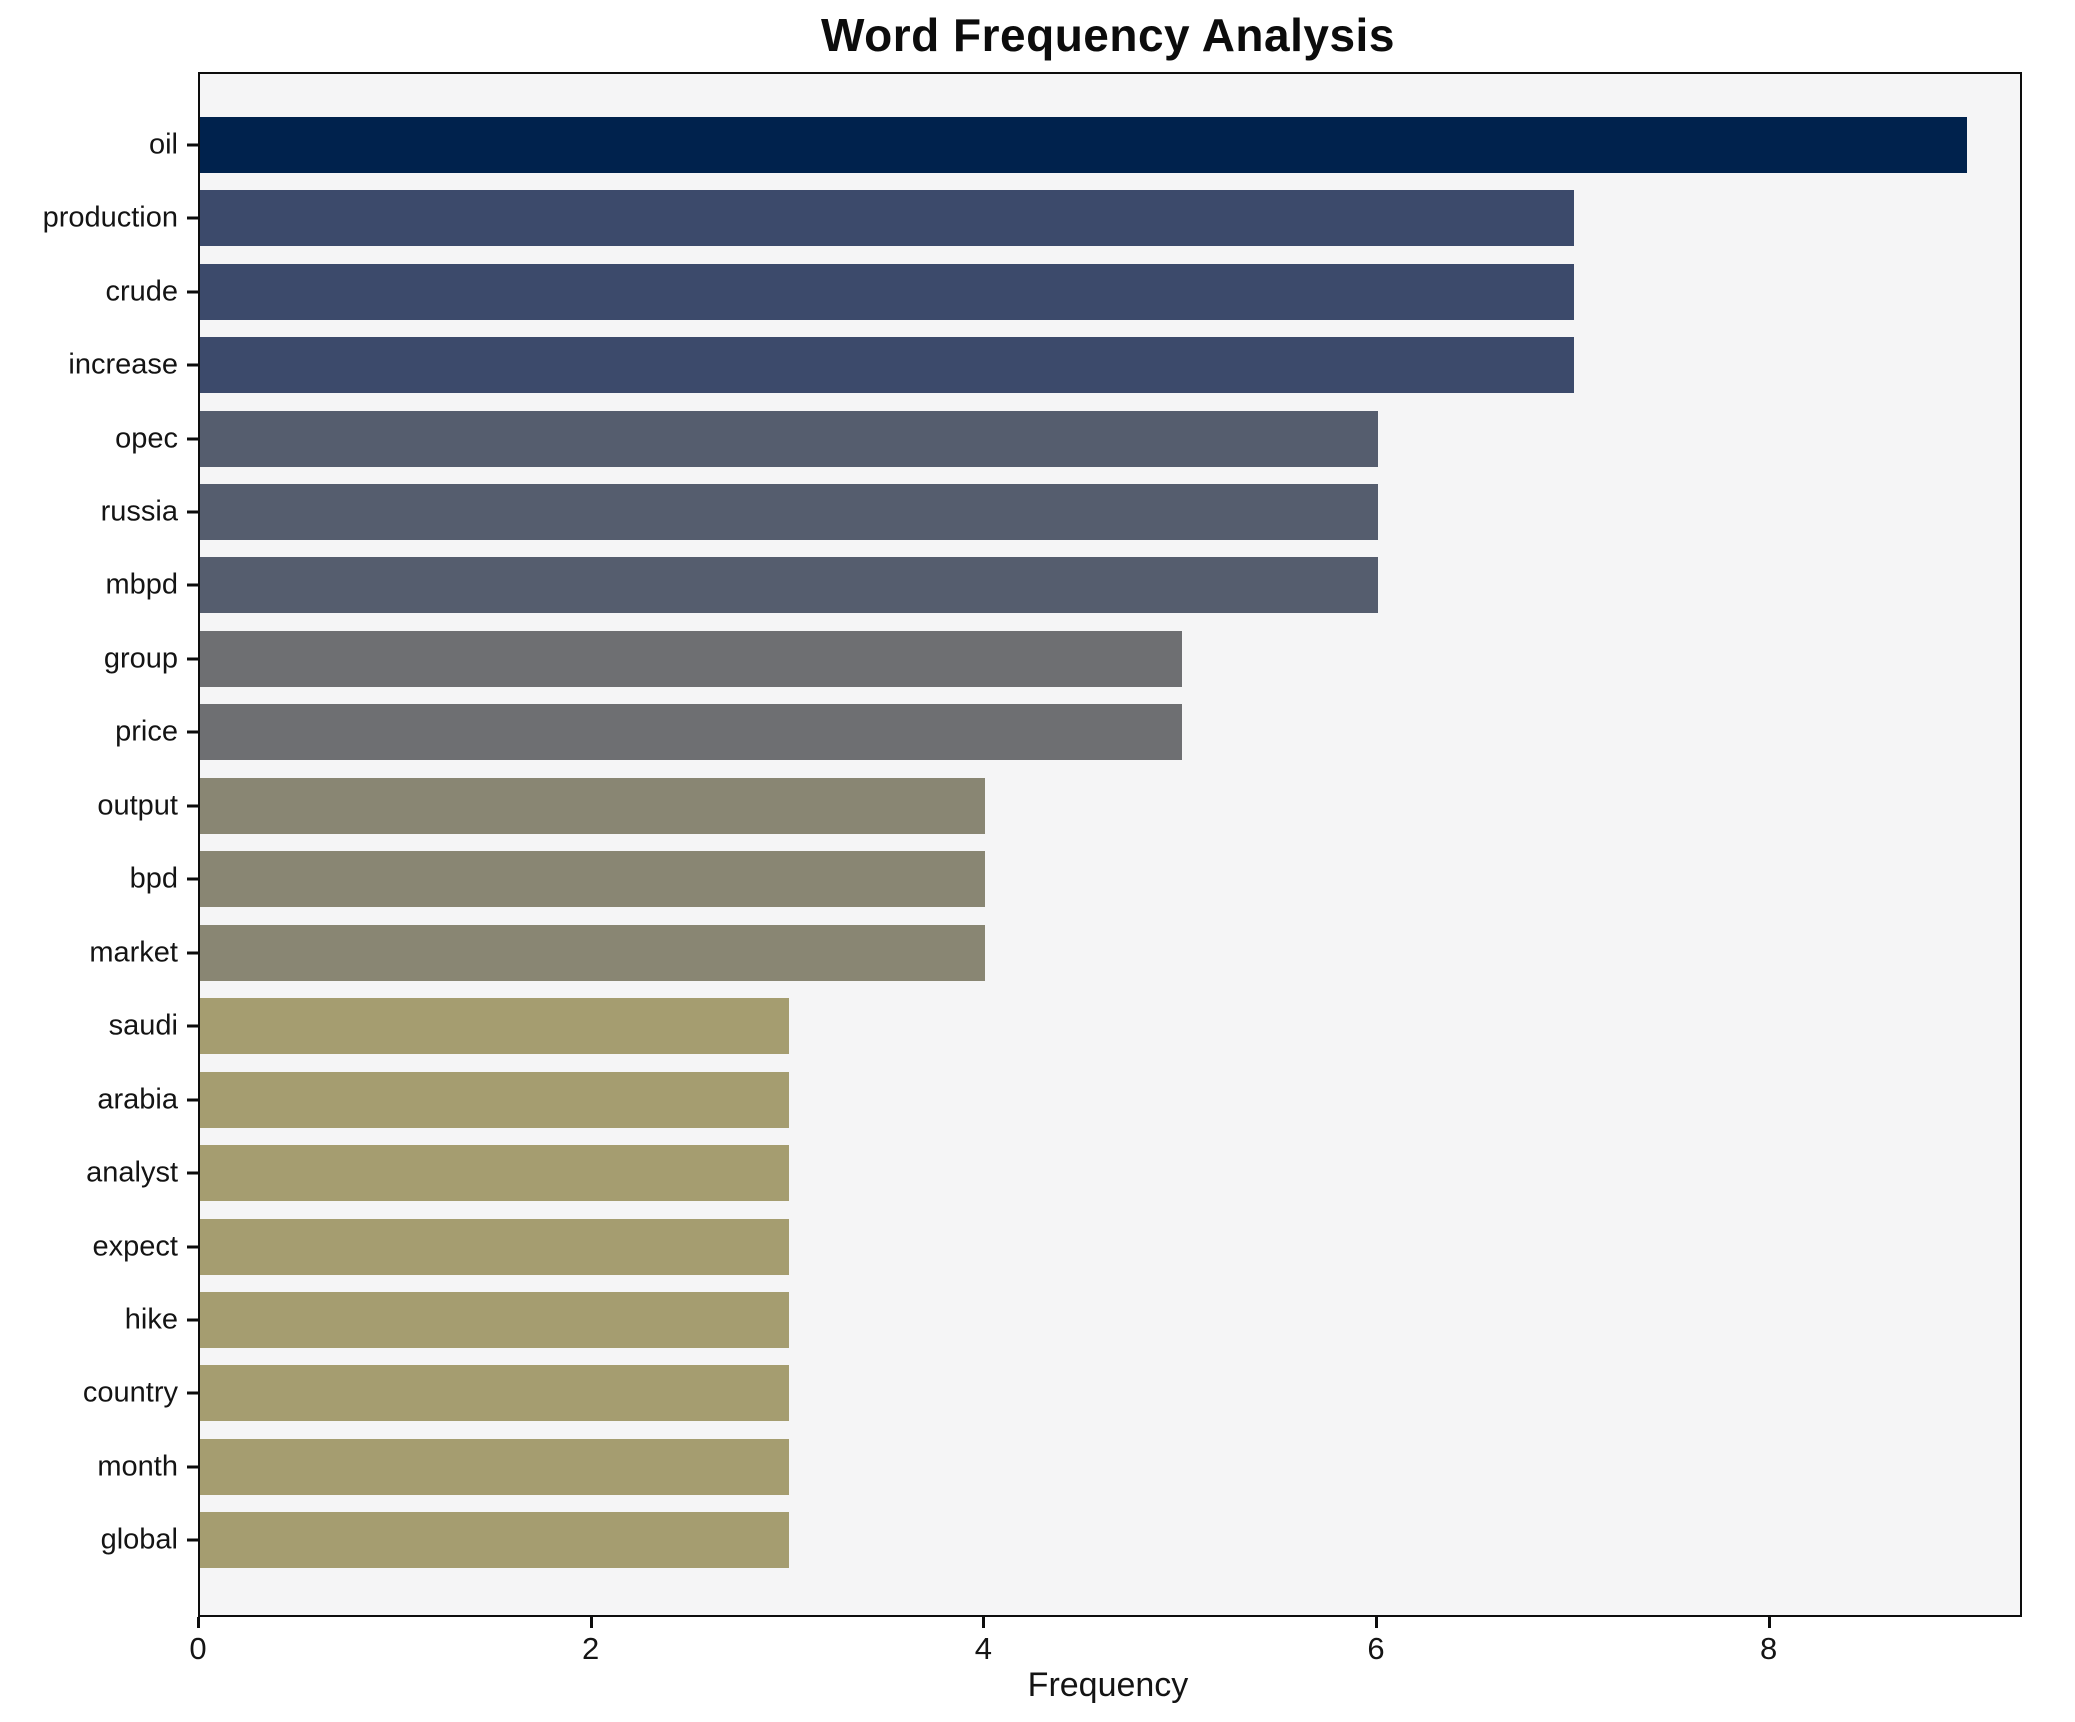 This screenshot has height=1722, width=2075. Describe the element at coordinates (494, 1393) in the screenshot. I see `bar-country` at that location.